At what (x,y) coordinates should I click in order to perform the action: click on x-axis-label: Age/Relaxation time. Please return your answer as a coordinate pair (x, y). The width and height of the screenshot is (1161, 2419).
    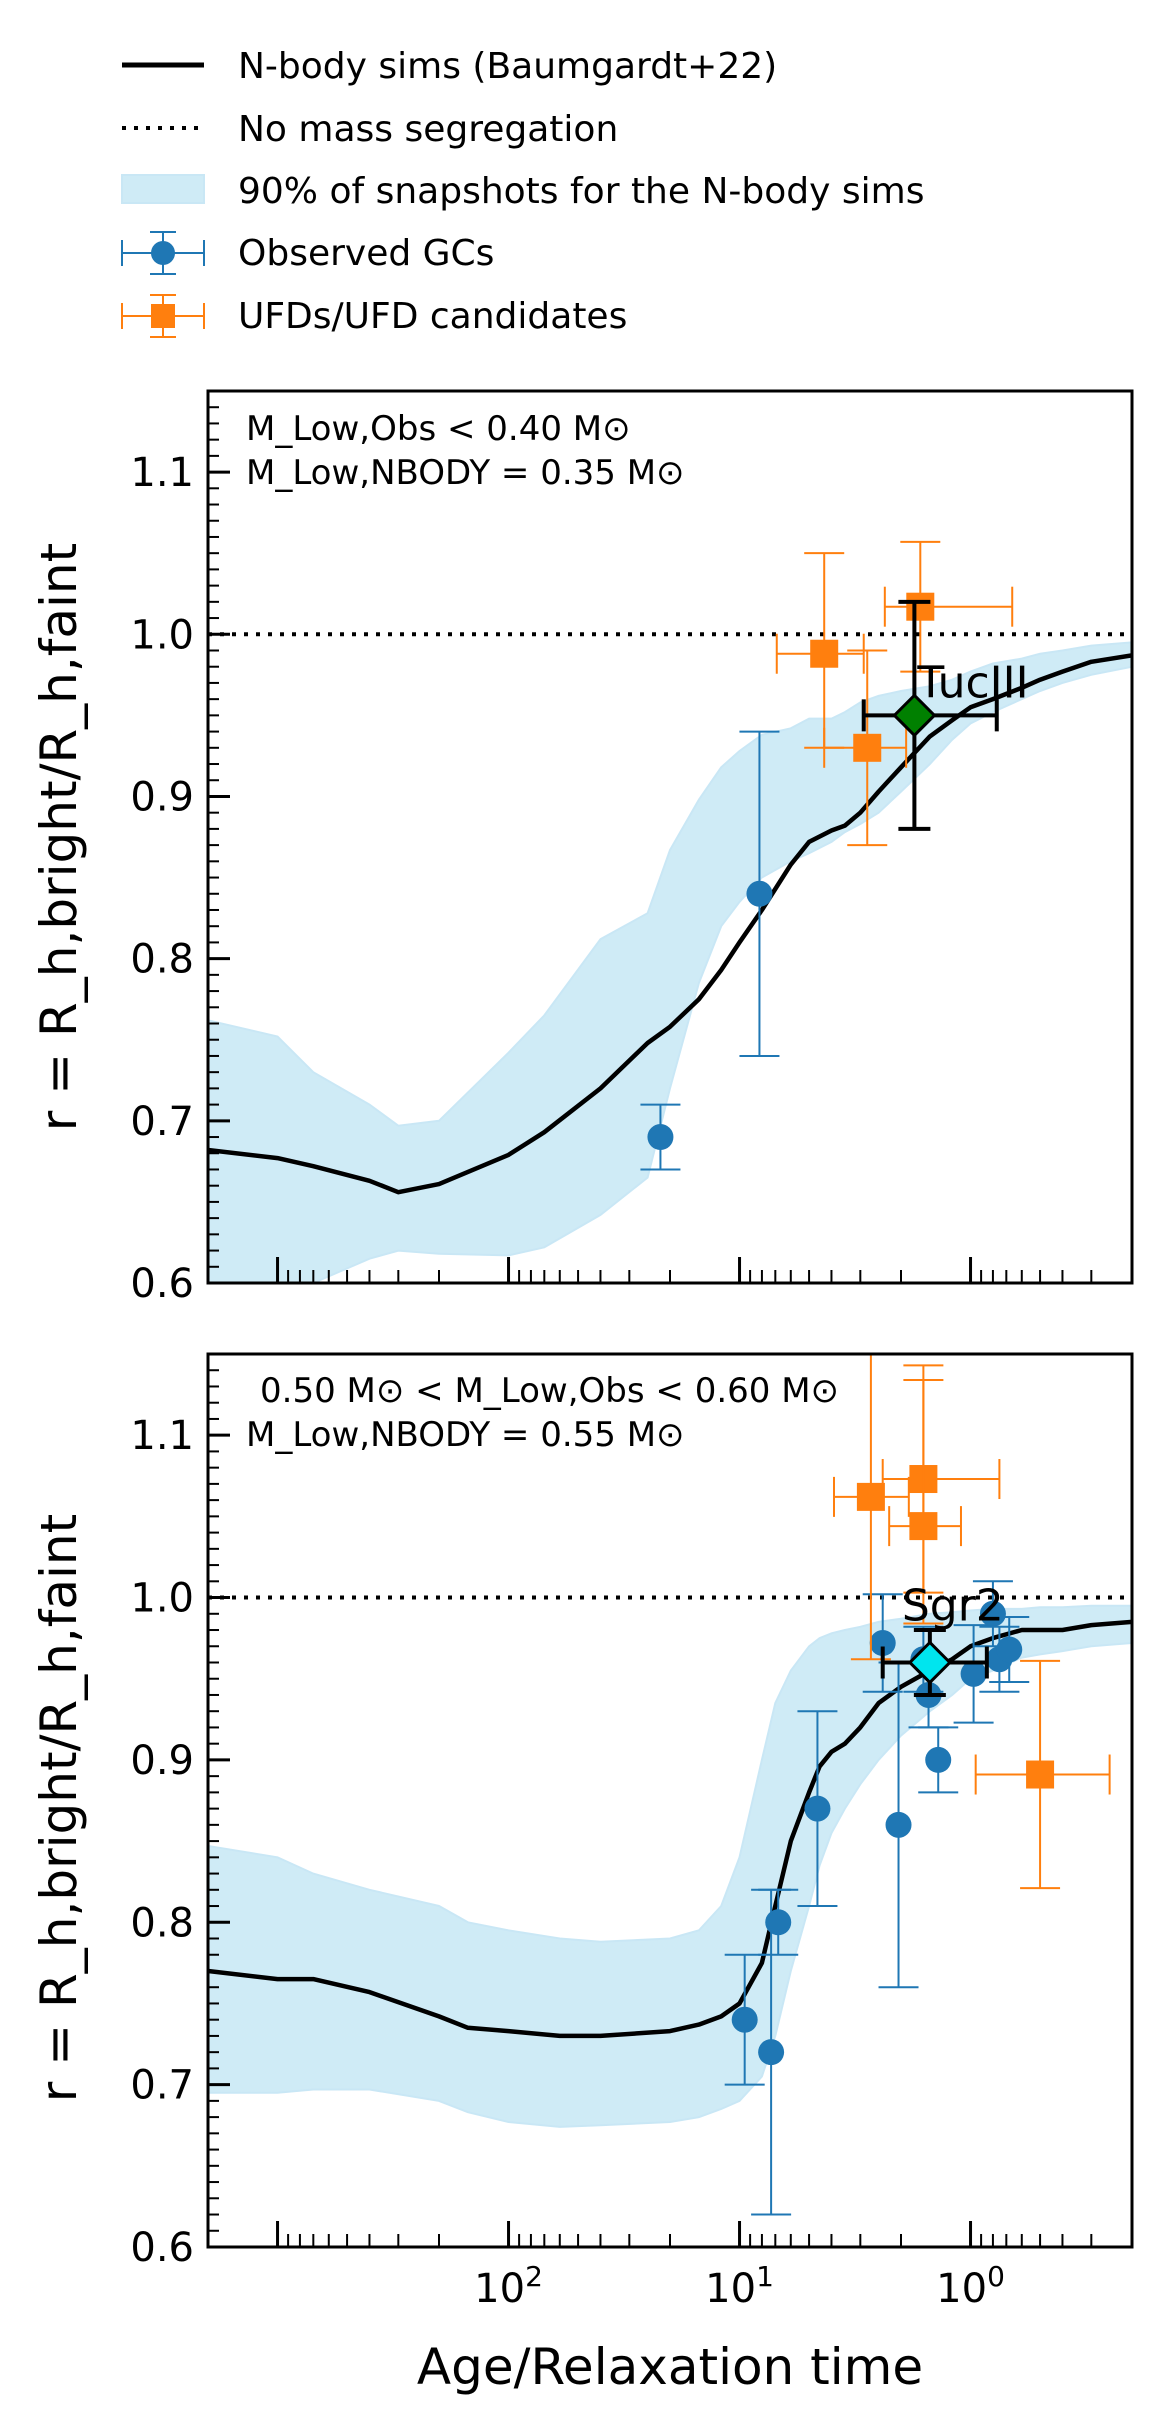
    Looking at the image, I should click on (670, 2367).